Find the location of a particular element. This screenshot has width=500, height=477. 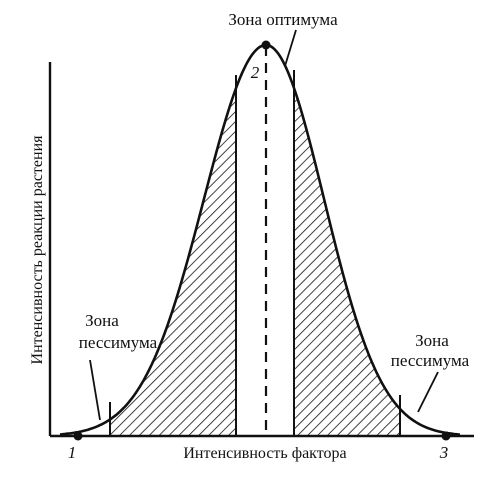

optimum-leader-line is located at coordinates (290, 48).